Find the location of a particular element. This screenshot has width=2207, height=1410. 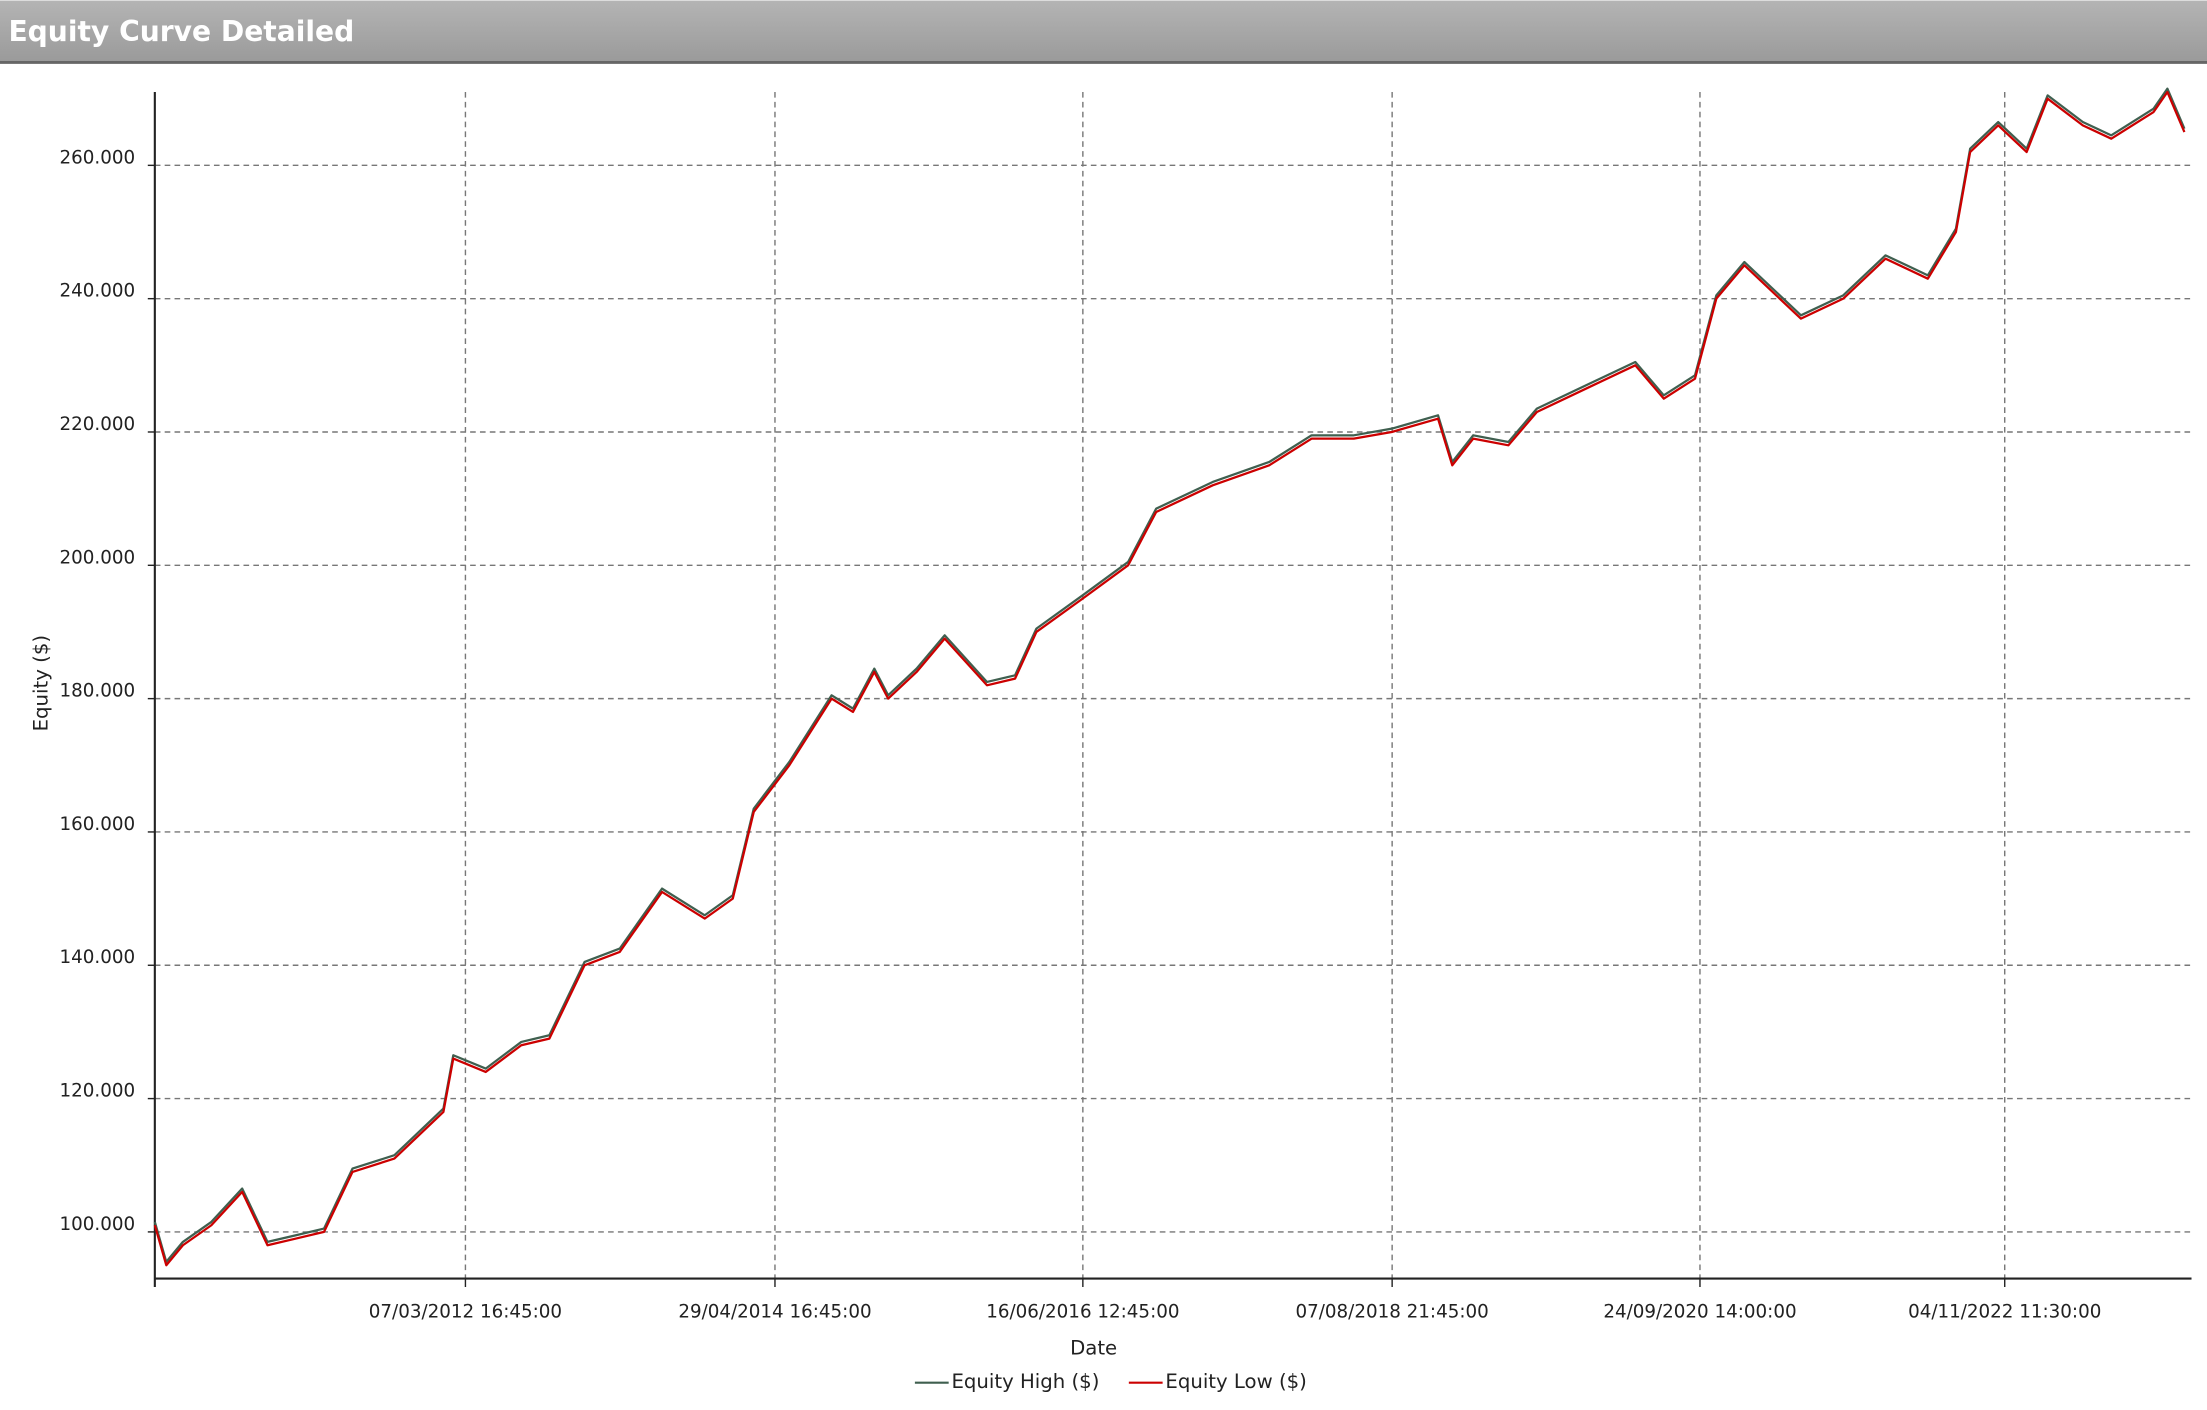

x-tick-label: 24/09/2020 14:00:00 is located at coordinates (1699, 1311).